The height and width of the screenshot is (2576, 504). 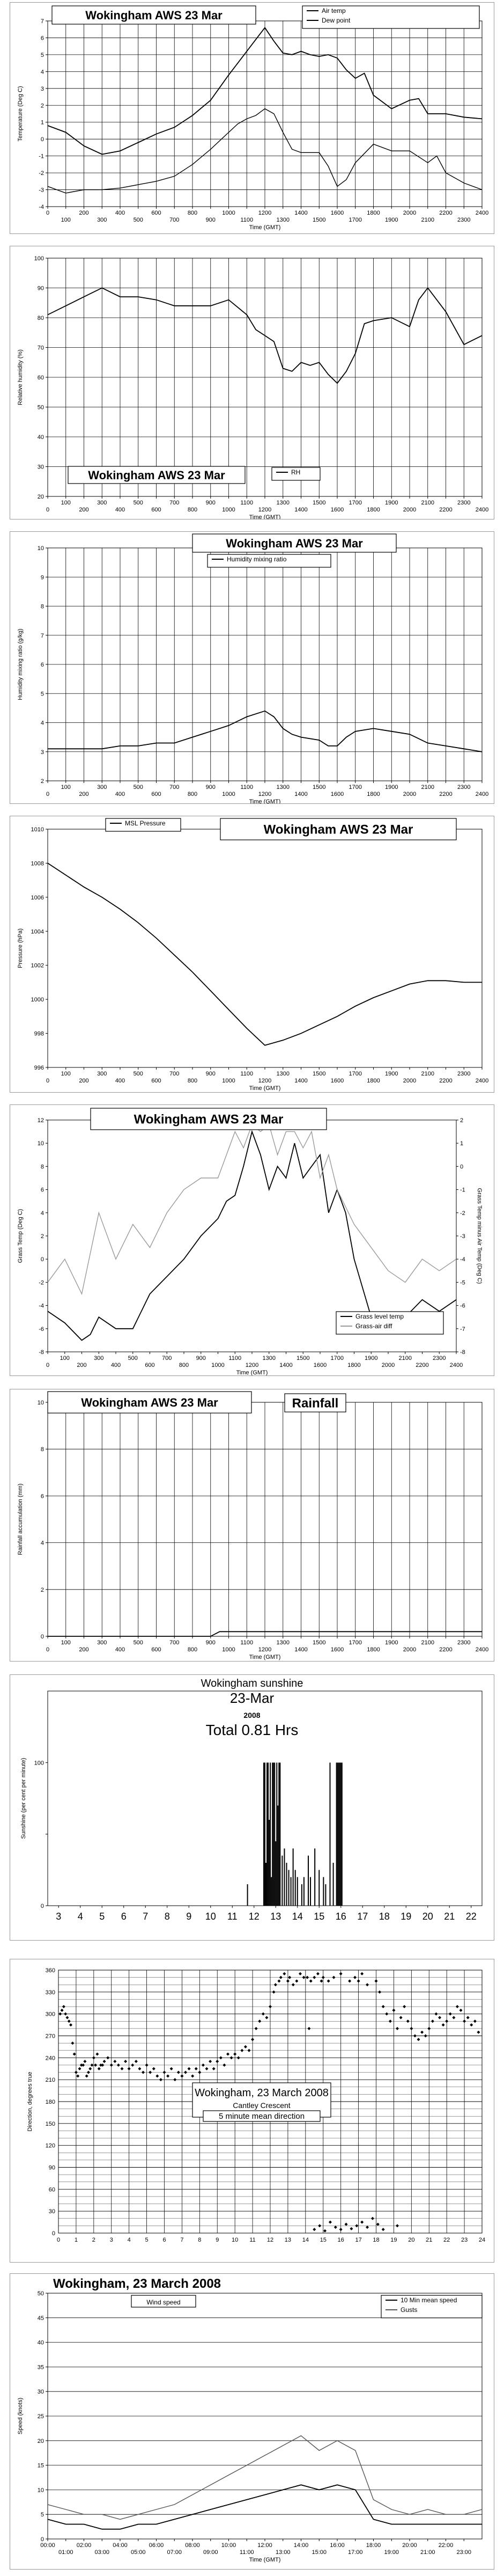 I want to click on x-tick-label: 3, so click(x=111, y=2240).